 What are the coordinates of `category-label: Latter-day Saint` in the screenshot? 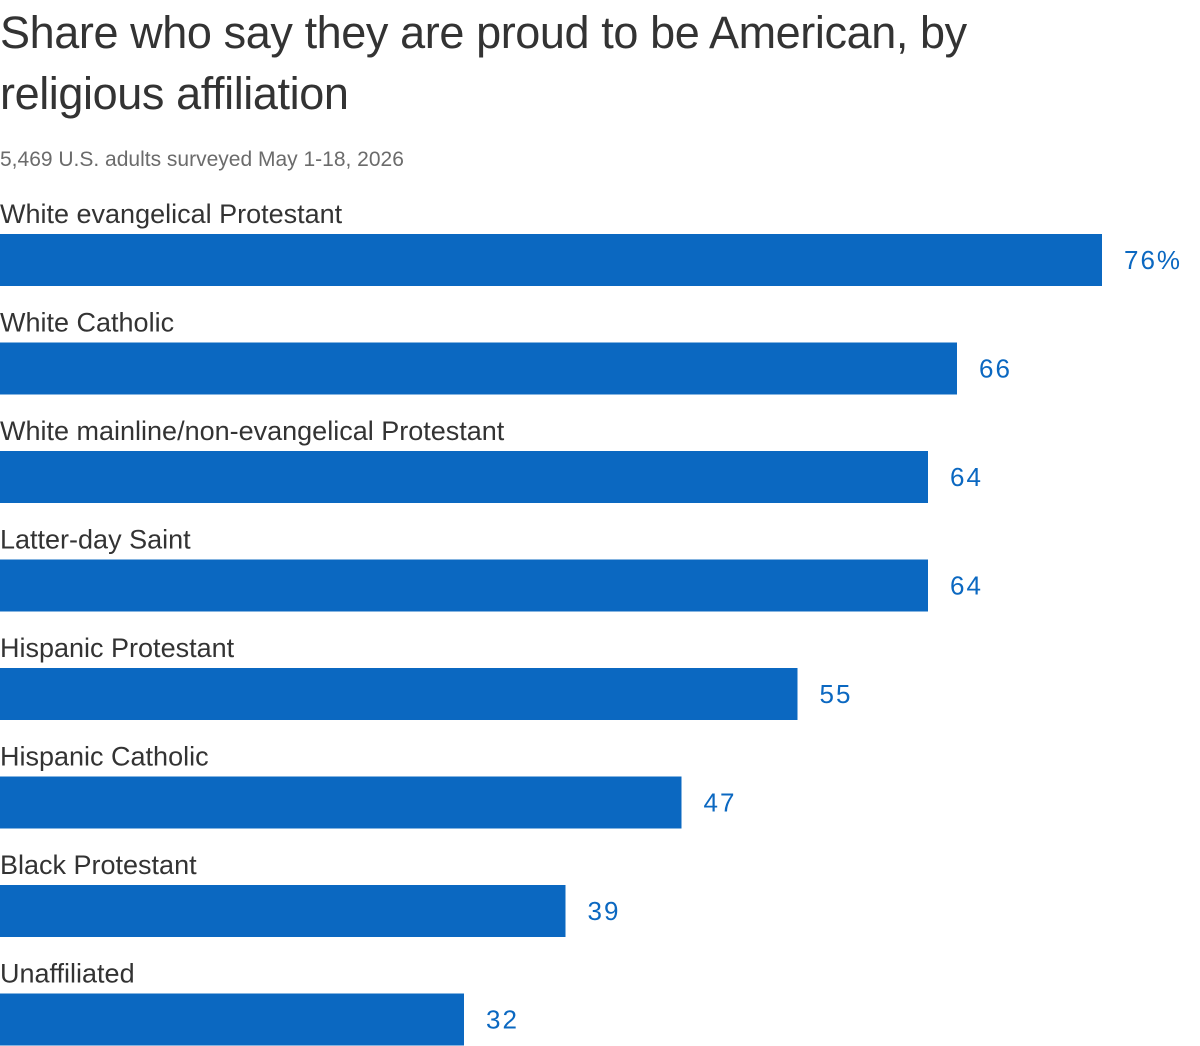 It's located at (95, 540).